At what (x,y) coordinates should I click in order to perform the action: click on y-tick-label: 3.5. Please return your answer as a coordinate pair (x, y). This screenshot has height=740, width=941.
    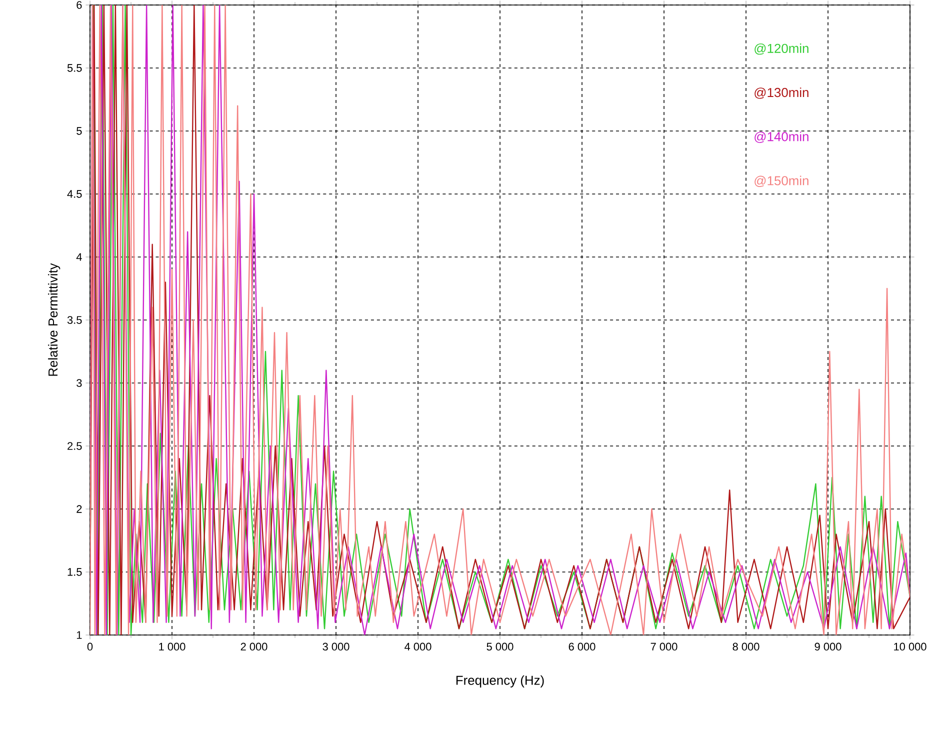
    Looking at the image, I should click on (74, 320).